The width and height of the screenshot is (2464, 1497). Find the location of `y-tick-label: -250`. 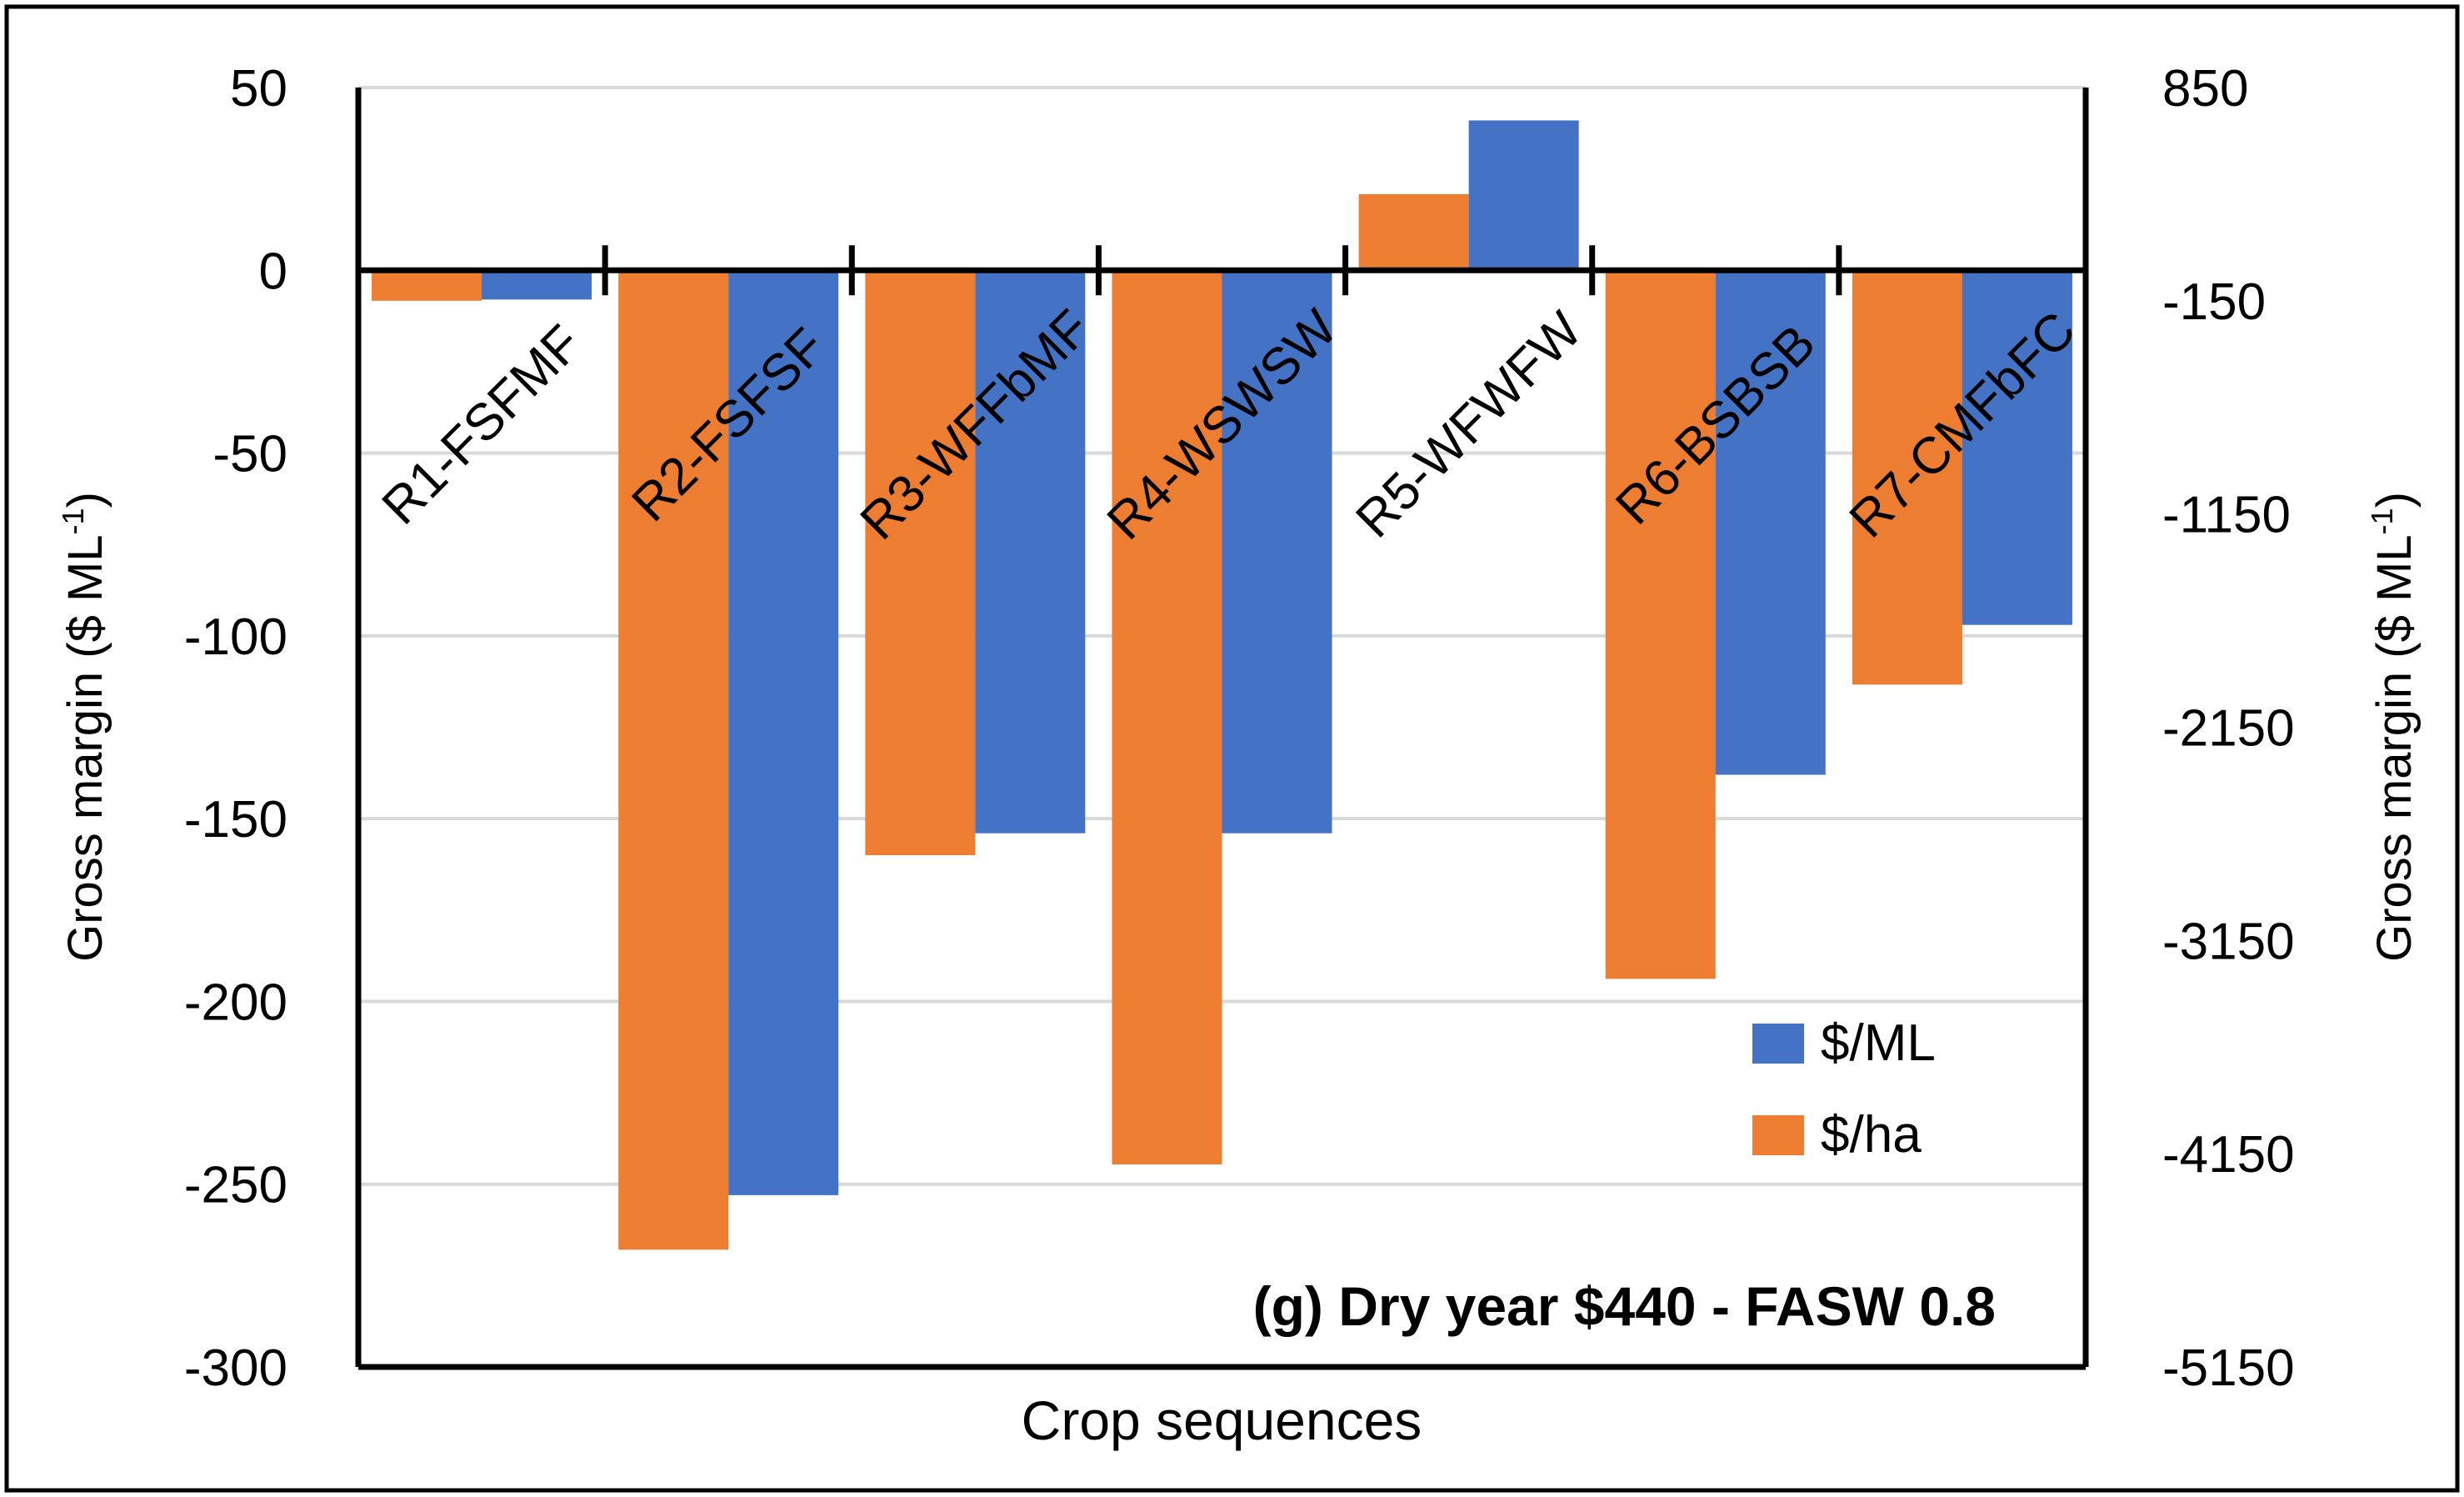

y-tick-label: -250 is located at coordinates (235, 1185).